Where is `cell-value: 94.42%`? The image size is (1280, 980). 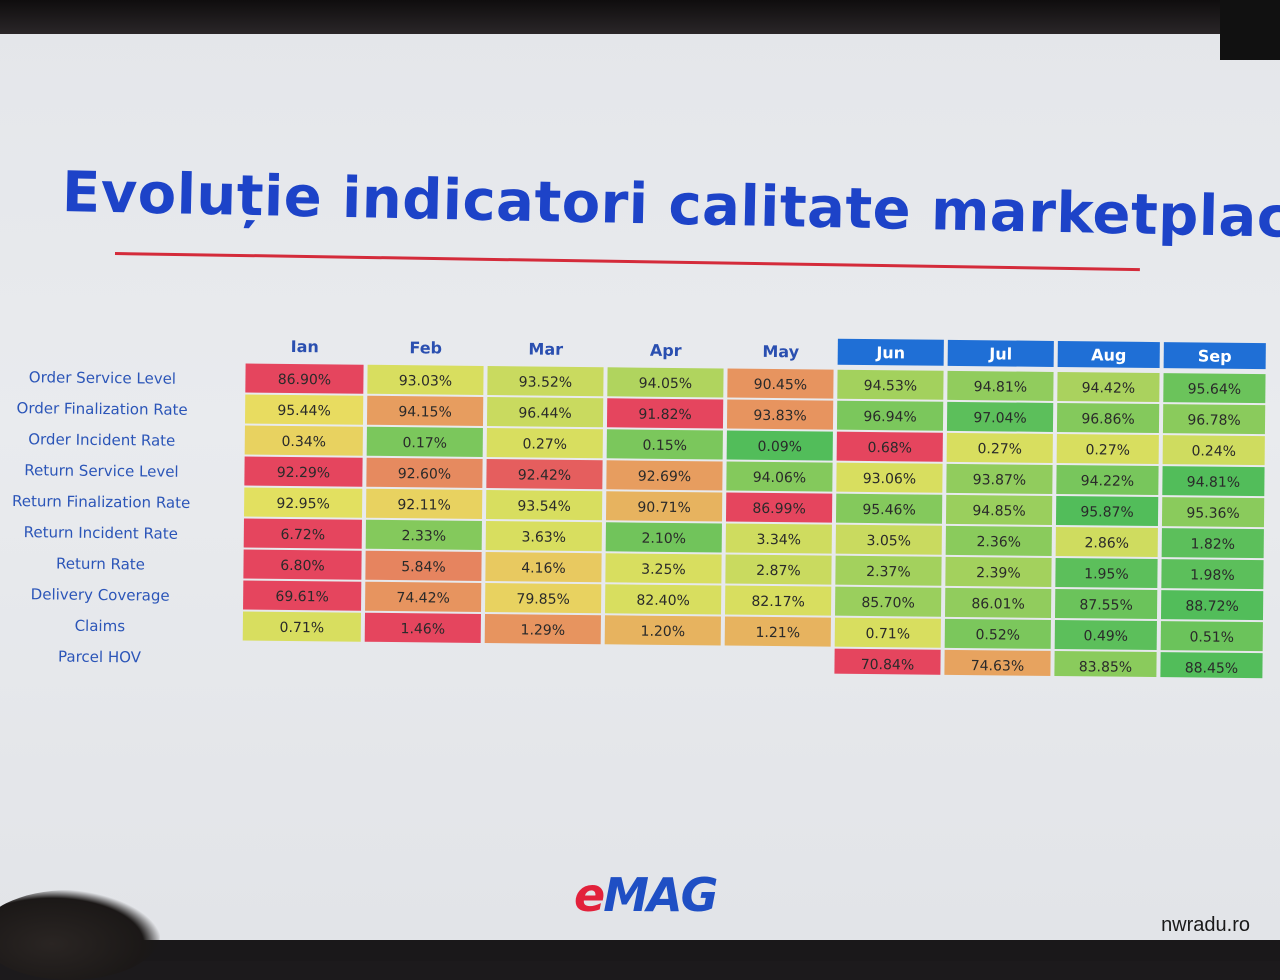
cell-value: 94.42% is located at coordinates (1109, 388).